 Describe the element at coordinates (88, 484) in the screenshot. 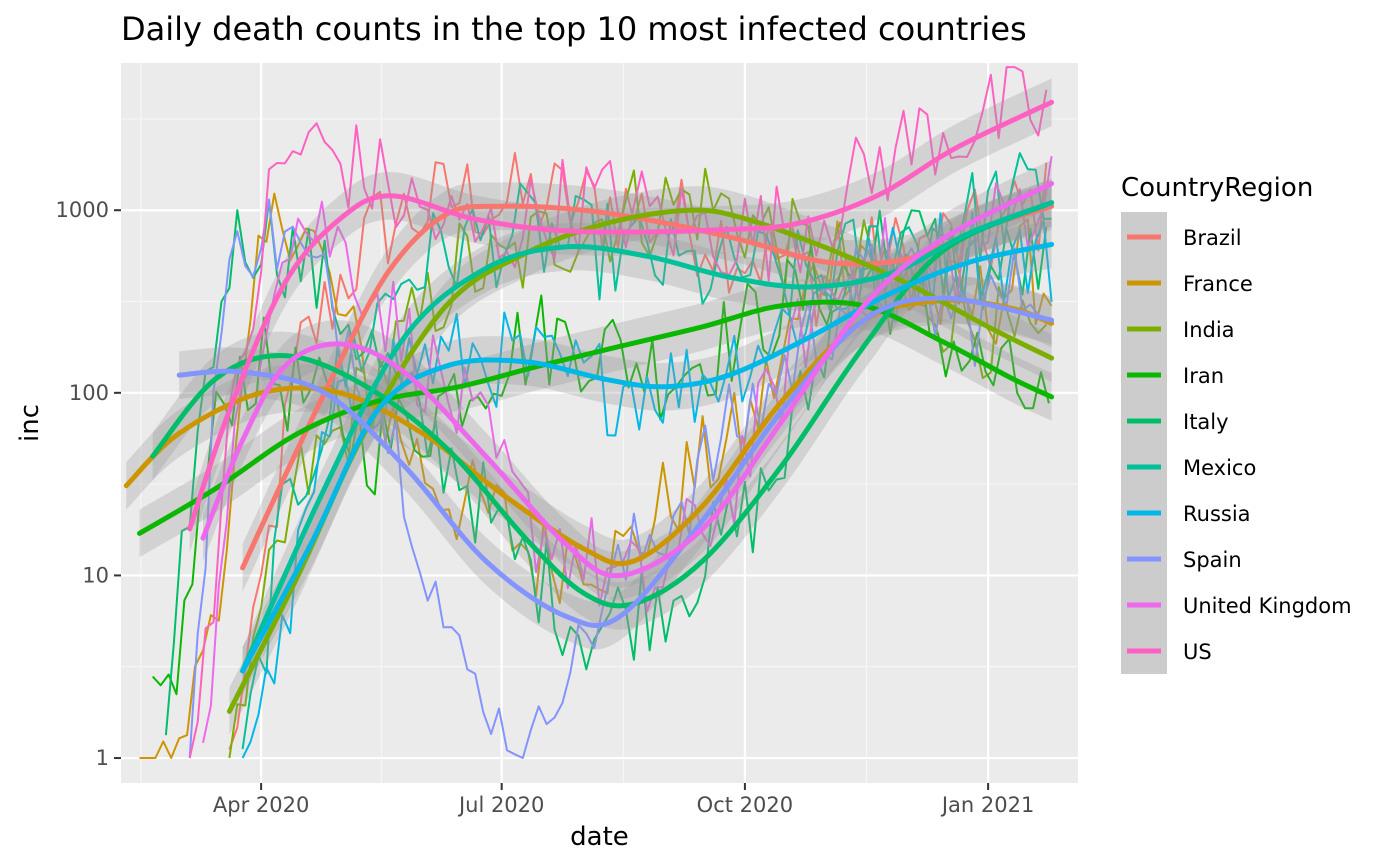

I see `y-axis: 1 10 100 1000` at that location.